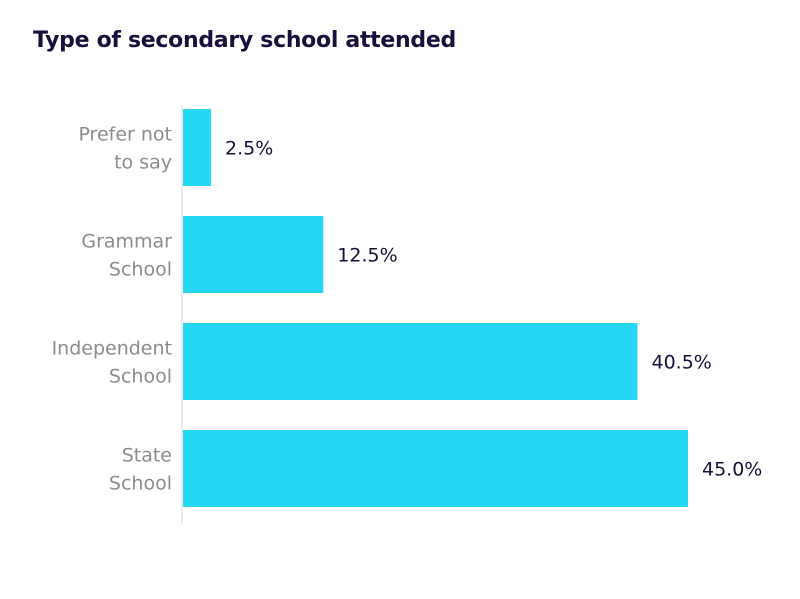 Image resolution: width=800 pixels, height=599 pixels. What do you see at coordinates (112, 363) in the screenshot?
I see `category-label: Independent School` at bounding box center [112, 363].